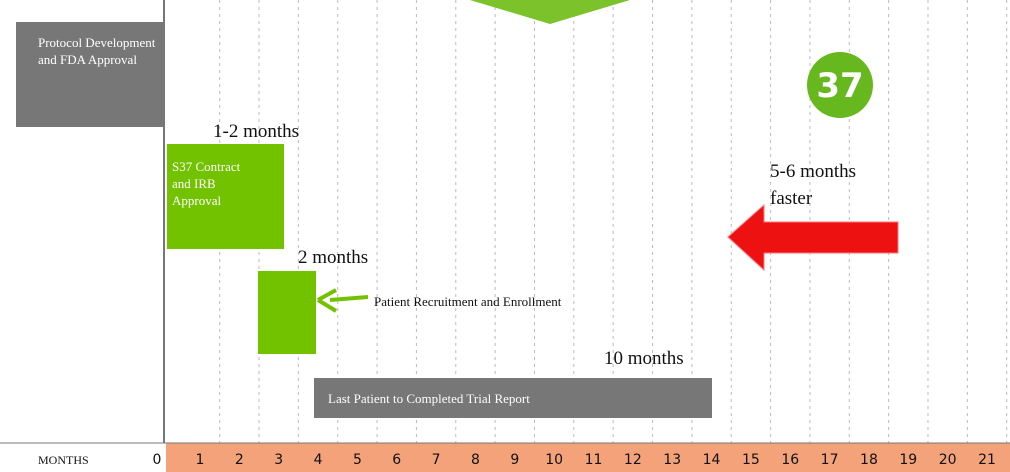 This screenshot has height=472, width=1010. I want to click on pointer-arrow, so click(342, 300).